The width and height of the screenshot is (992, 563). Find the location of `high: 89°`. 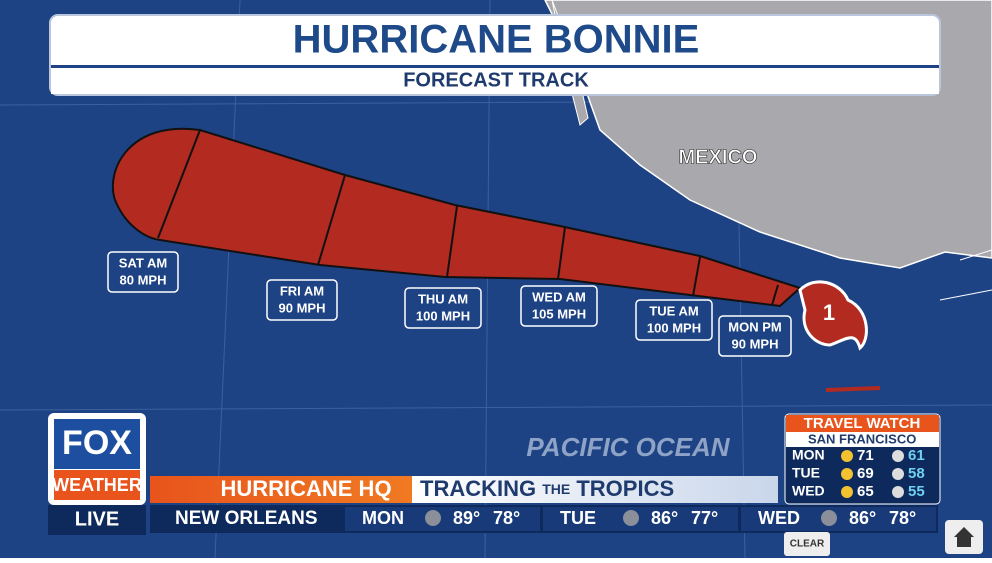

high: 89° is located at coordinates (466, 518).